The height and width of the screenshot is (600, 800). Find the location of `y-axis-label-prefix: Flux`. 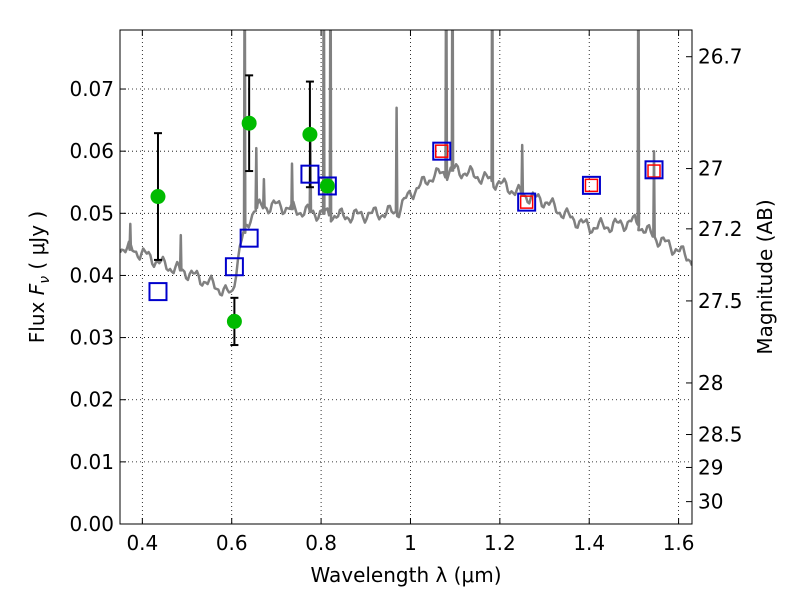

y-axis-label-prefix: Flux is located at coordinates (37, 319).